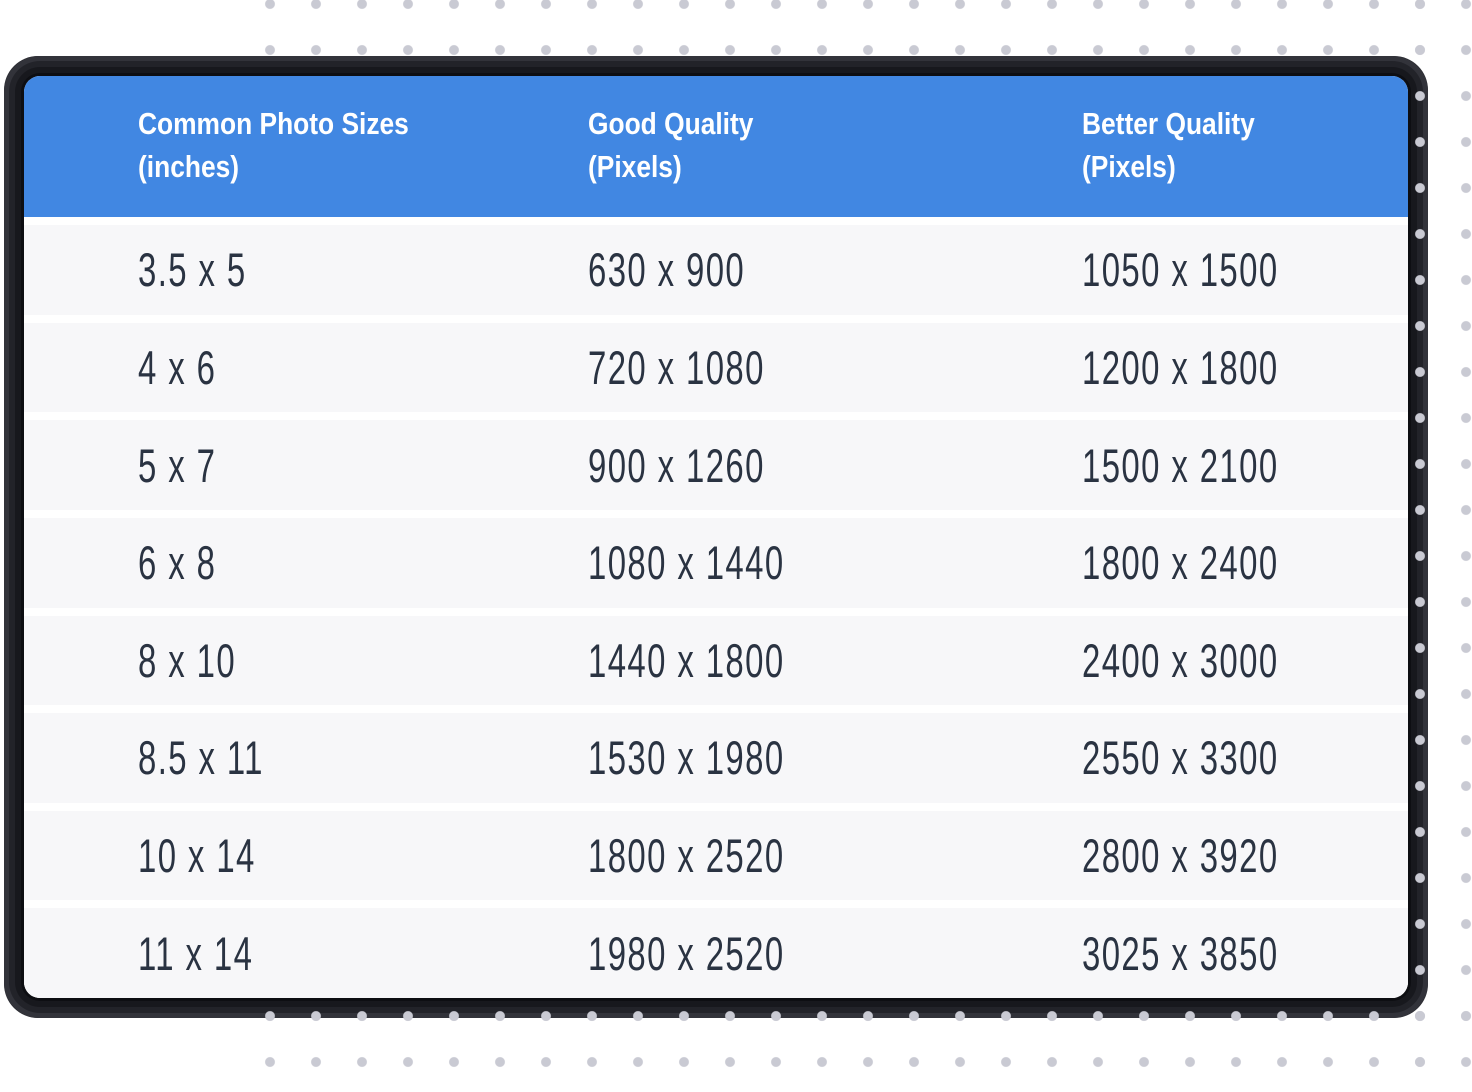  I want to click on cell-good-quality: 900 x 1260, so click(811, 465).